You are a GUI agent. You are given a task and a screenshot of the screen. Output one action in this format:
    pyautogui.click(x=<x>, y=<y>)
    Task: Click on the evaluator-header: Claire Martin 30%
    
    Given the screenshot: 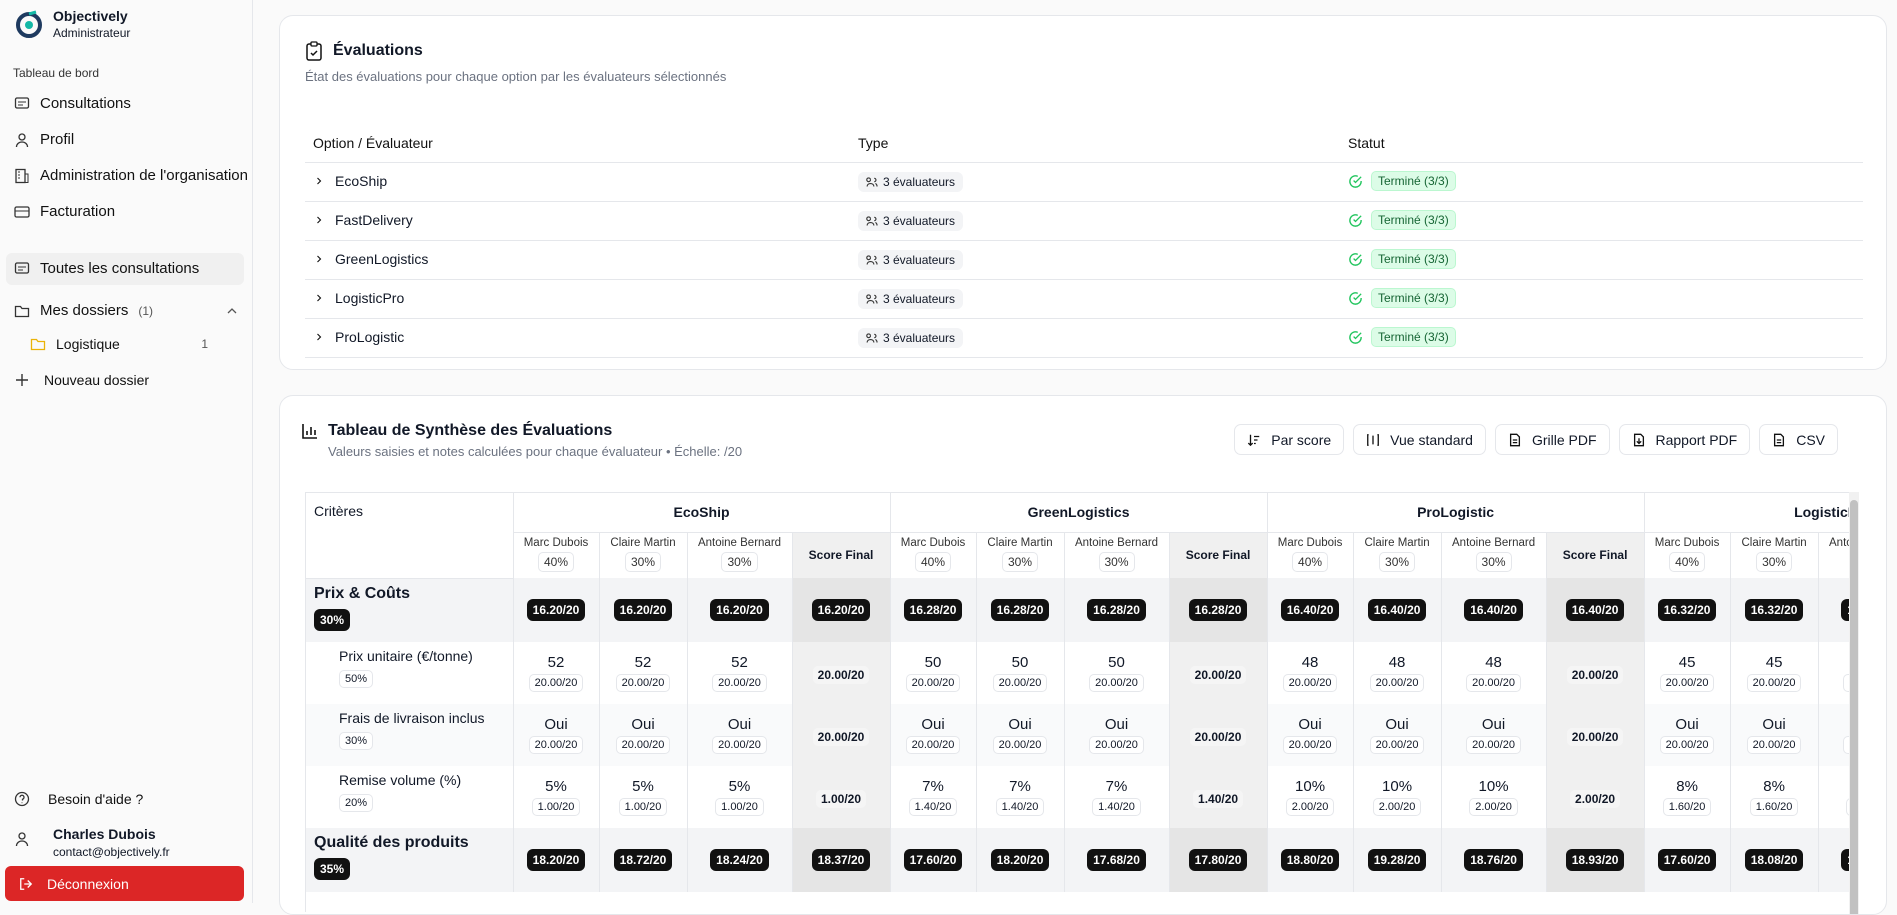 What is the action you would take?
    pyautogui.click(x=1397, y=555)
    